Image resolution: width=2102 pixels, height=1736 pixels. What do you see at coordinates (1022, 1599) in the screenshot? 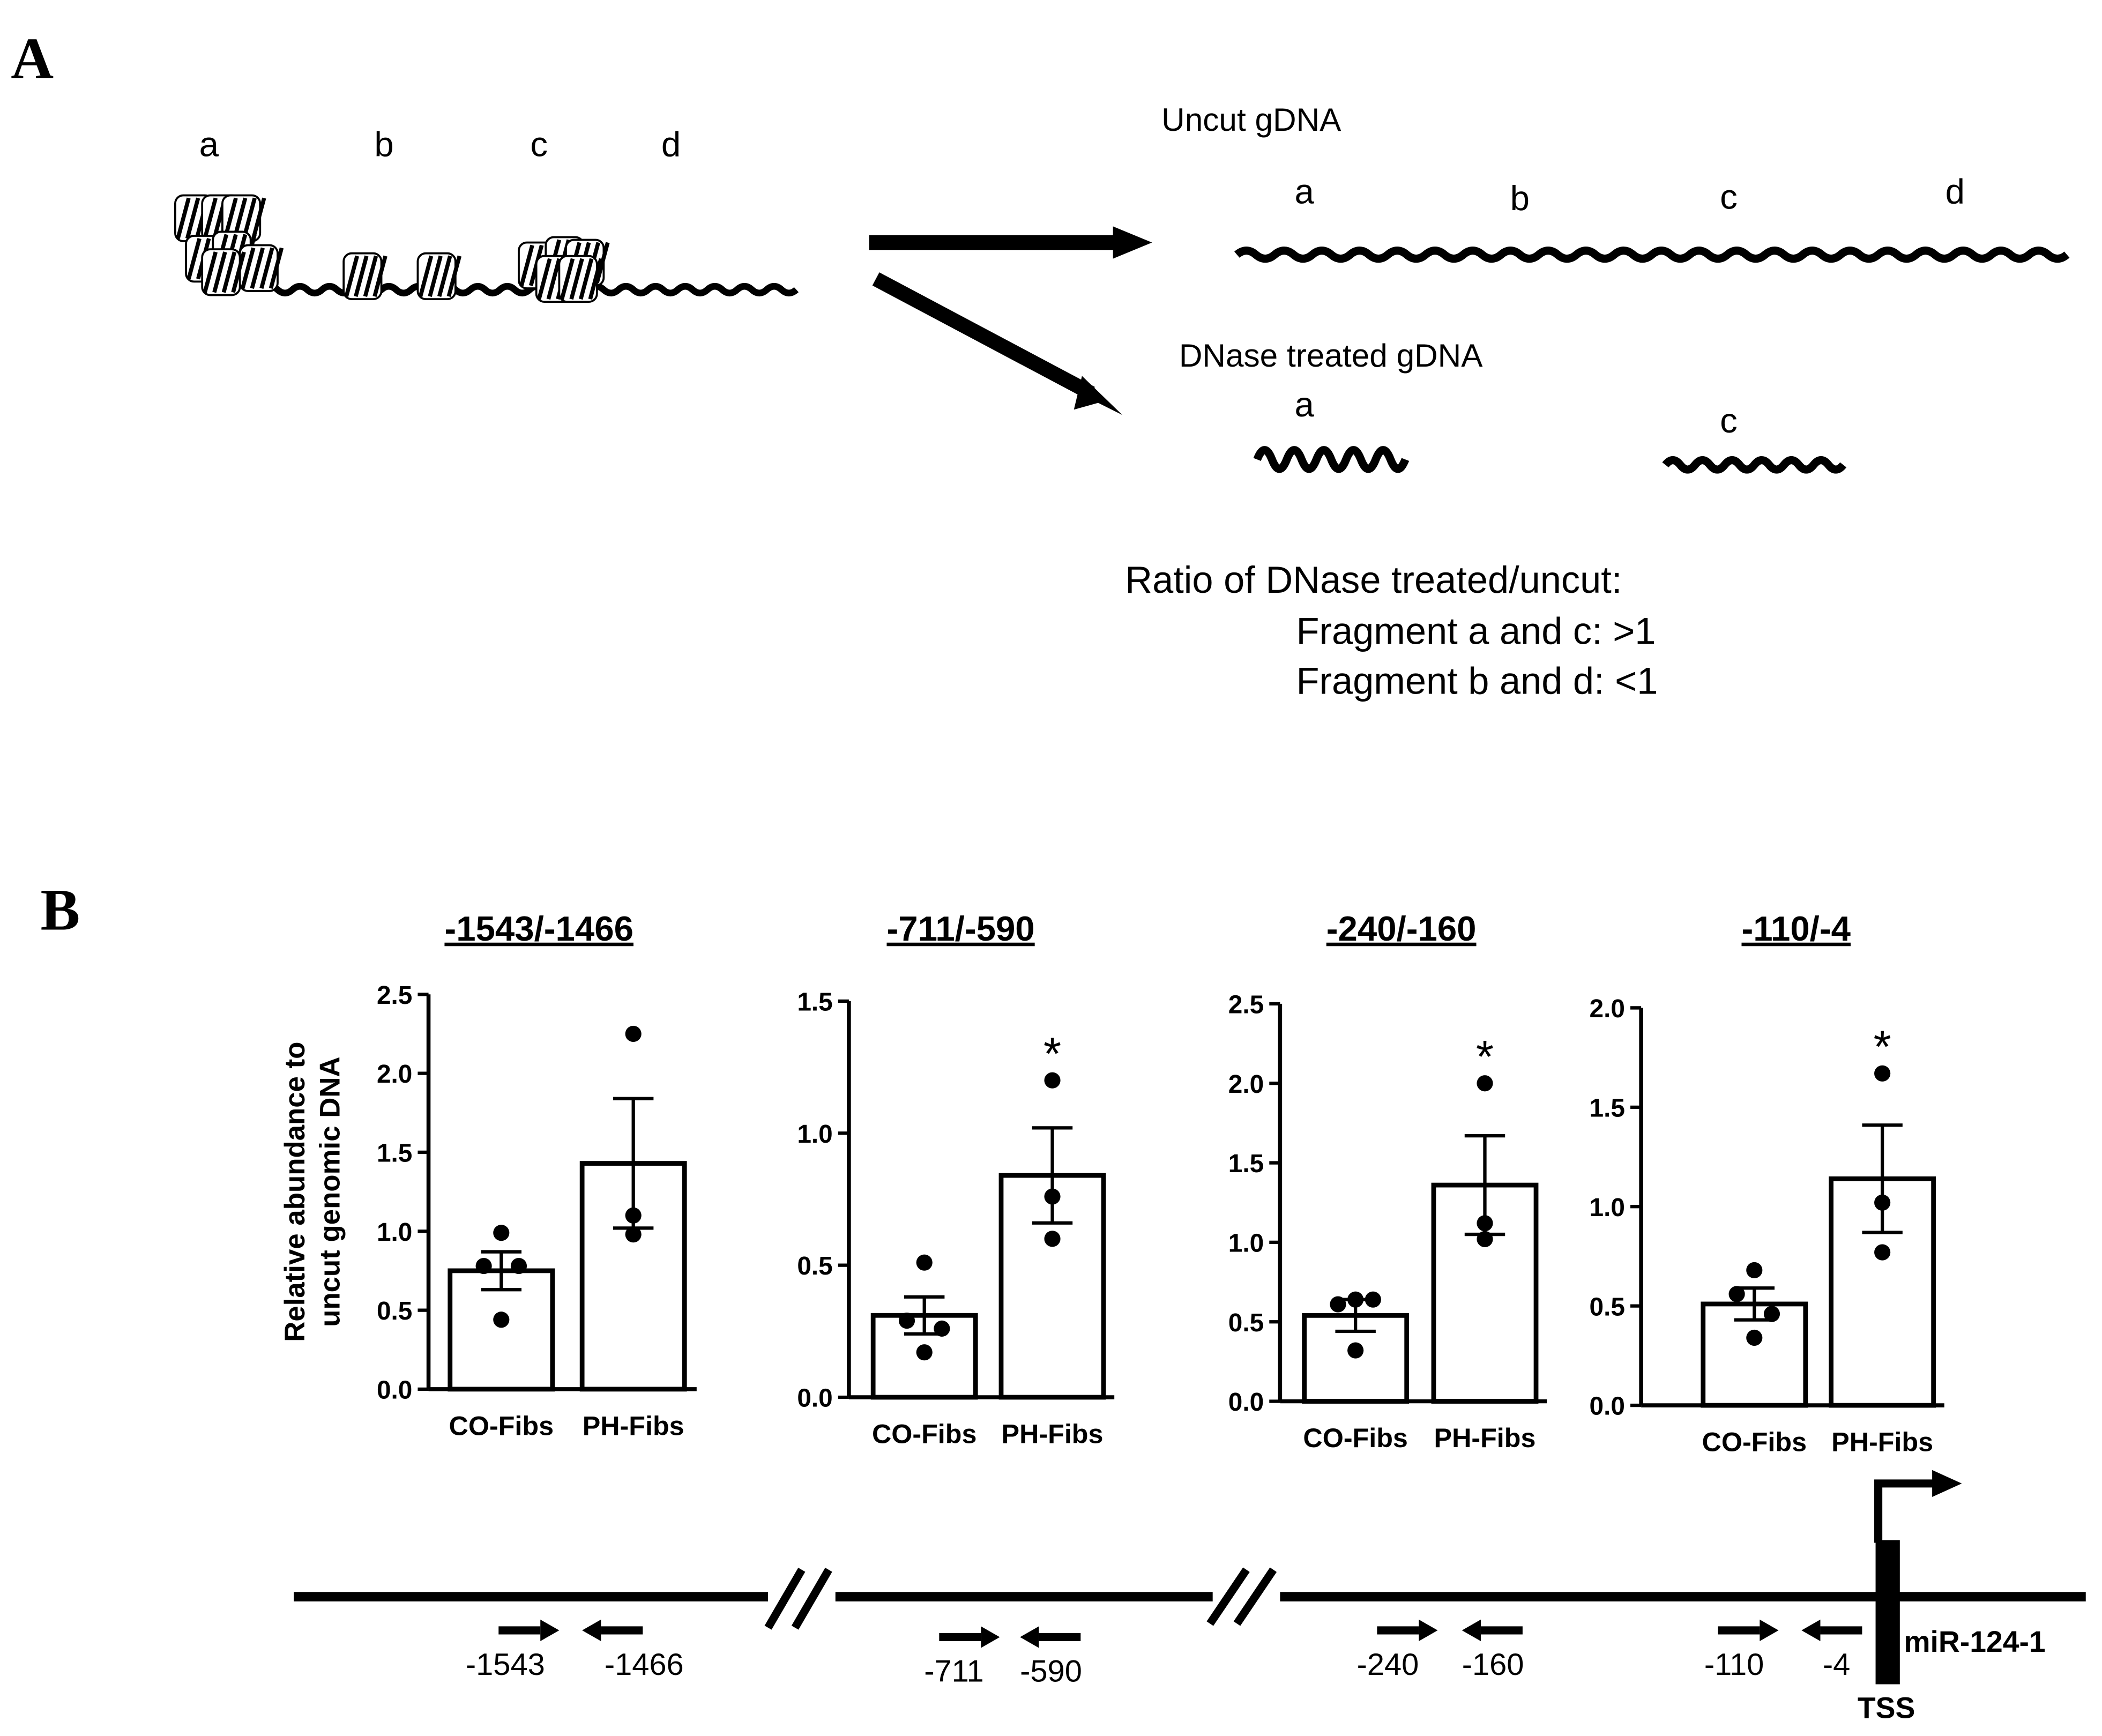
I see `break-mark` at bounding box center [1022, 1599].